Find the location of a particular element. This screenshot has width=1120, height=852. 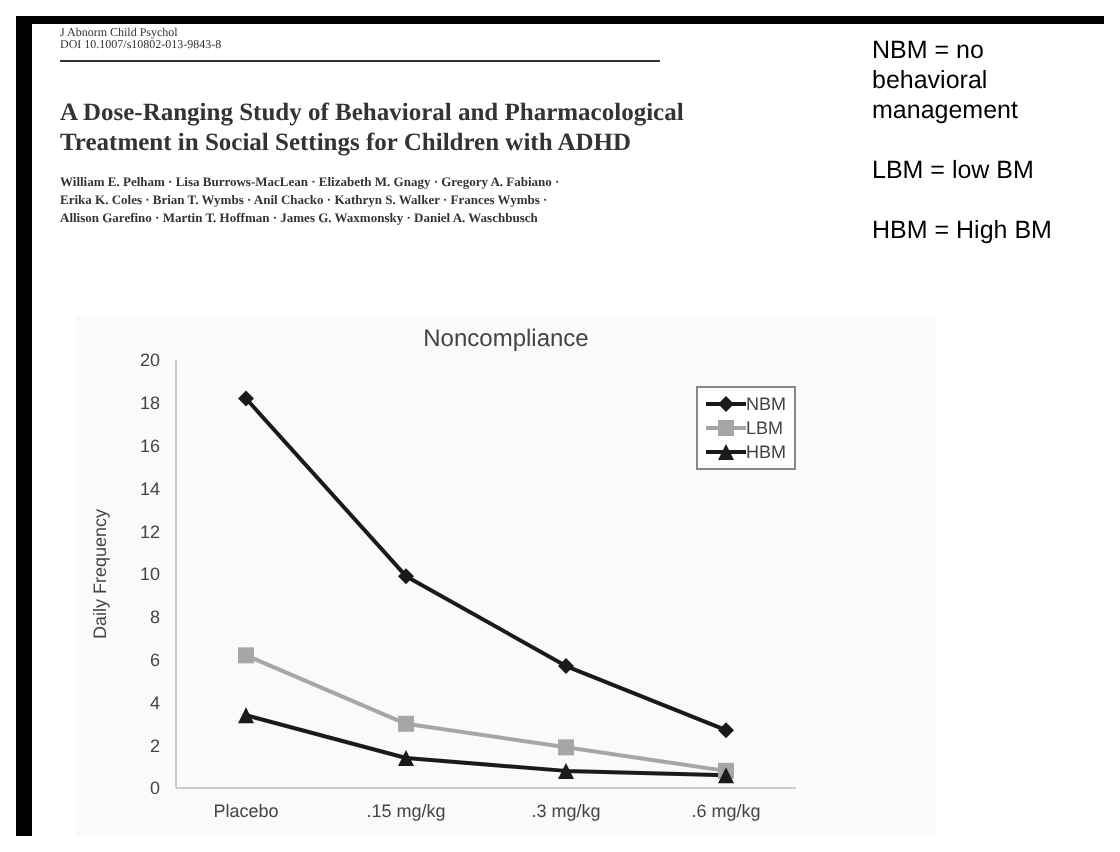

y-tick-label: 0 is located at coordinates (154, 788).